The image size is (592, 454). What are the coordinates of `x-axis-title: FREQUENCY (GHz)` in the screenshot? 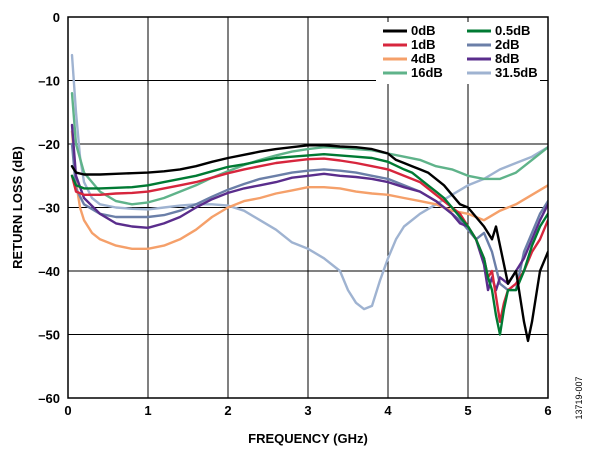 It's located at (308, 438).